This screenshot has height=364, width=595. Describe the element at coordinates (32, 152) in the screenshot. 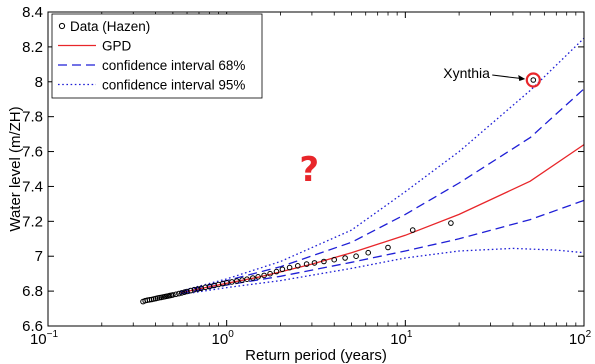

I see `y-tick-label: 7.6` at that location.